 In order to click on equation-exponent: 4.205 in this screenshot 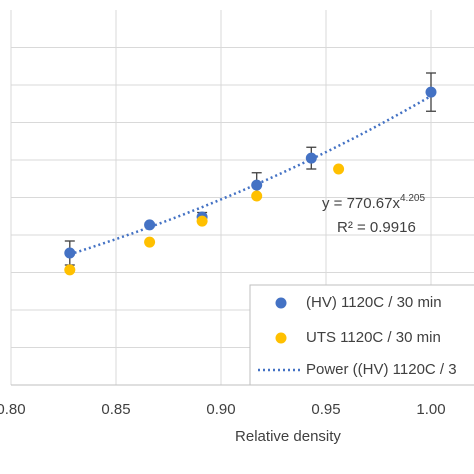, I will do `click(412, 198)`.